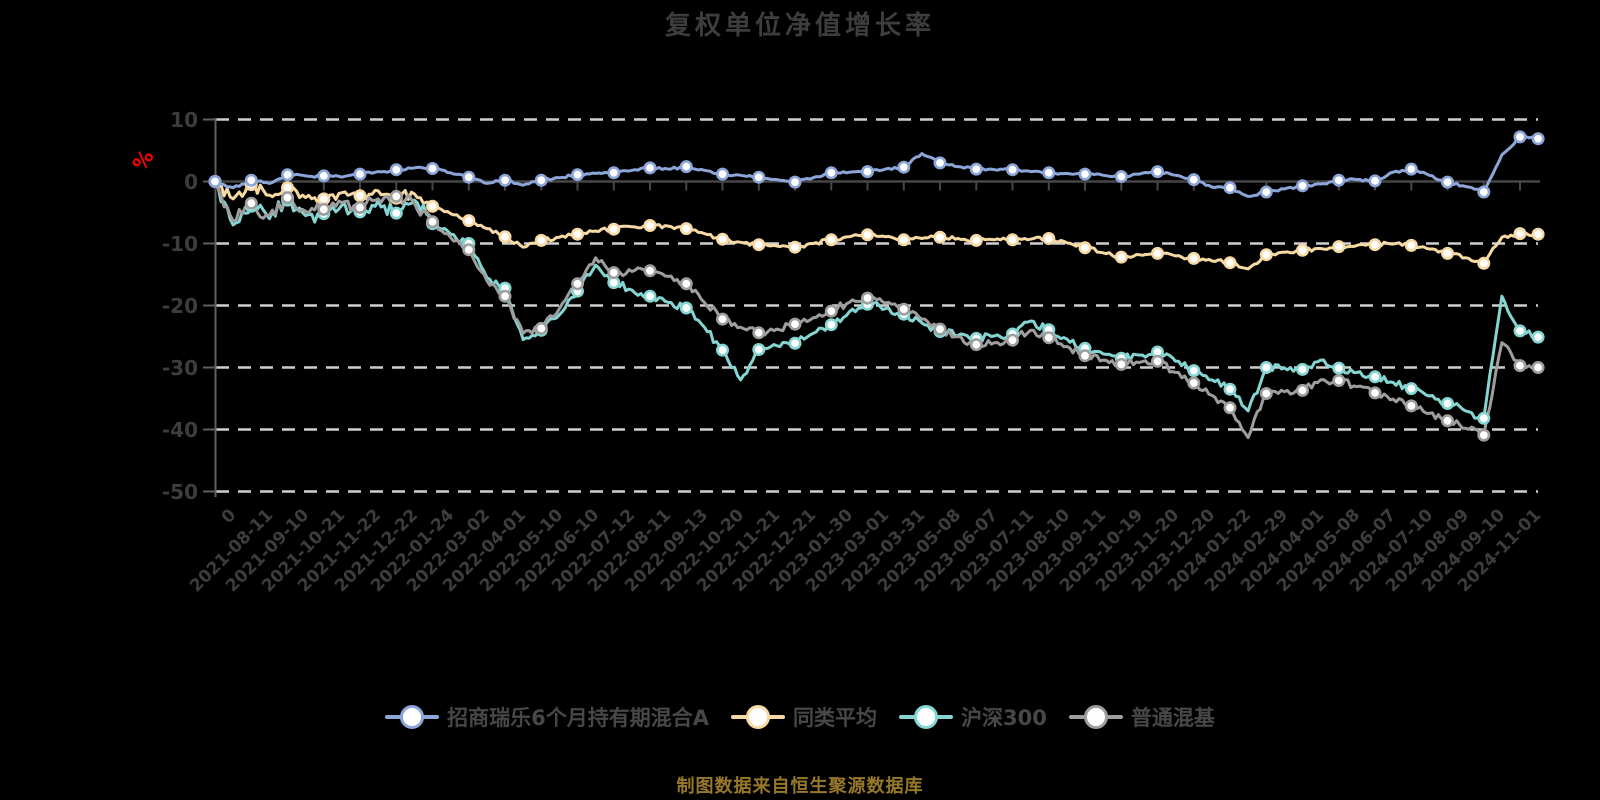 This screenshot has width=1600, height=800. Describe the element at coordinates (179, 305) in the screenshot. I see `y-axis-label: -20` at that location.